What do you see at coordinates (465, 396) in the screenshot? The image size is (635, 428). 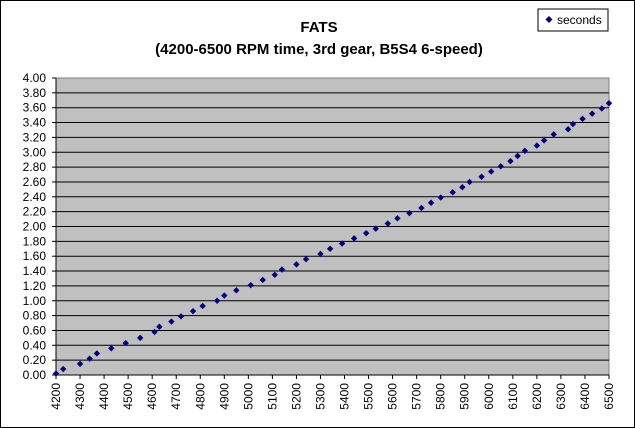 I see `x-tick-label: 5900` at bounding box center [465, 396].